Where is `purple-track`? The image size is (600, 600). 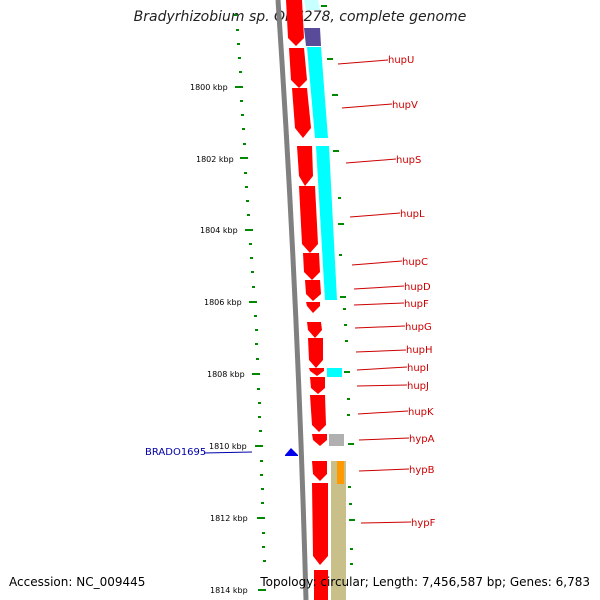 purple-track is located at coordinates (312, 37).